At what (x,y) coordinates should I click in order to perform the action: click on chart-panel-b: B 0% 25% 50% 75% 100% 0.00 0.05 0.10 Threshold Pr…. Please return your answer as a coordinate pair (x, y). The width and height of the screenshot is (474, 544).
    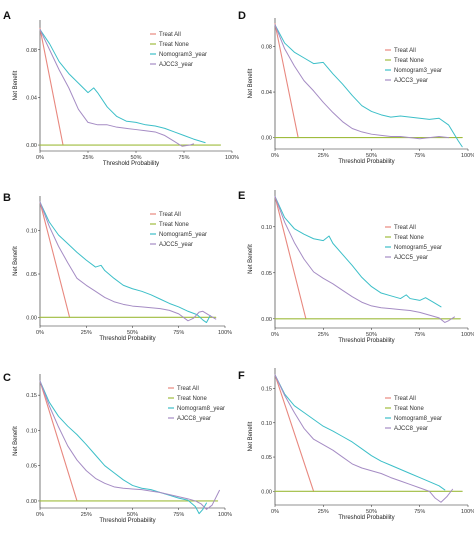
    Looking at the image, I should click on (117, 267).